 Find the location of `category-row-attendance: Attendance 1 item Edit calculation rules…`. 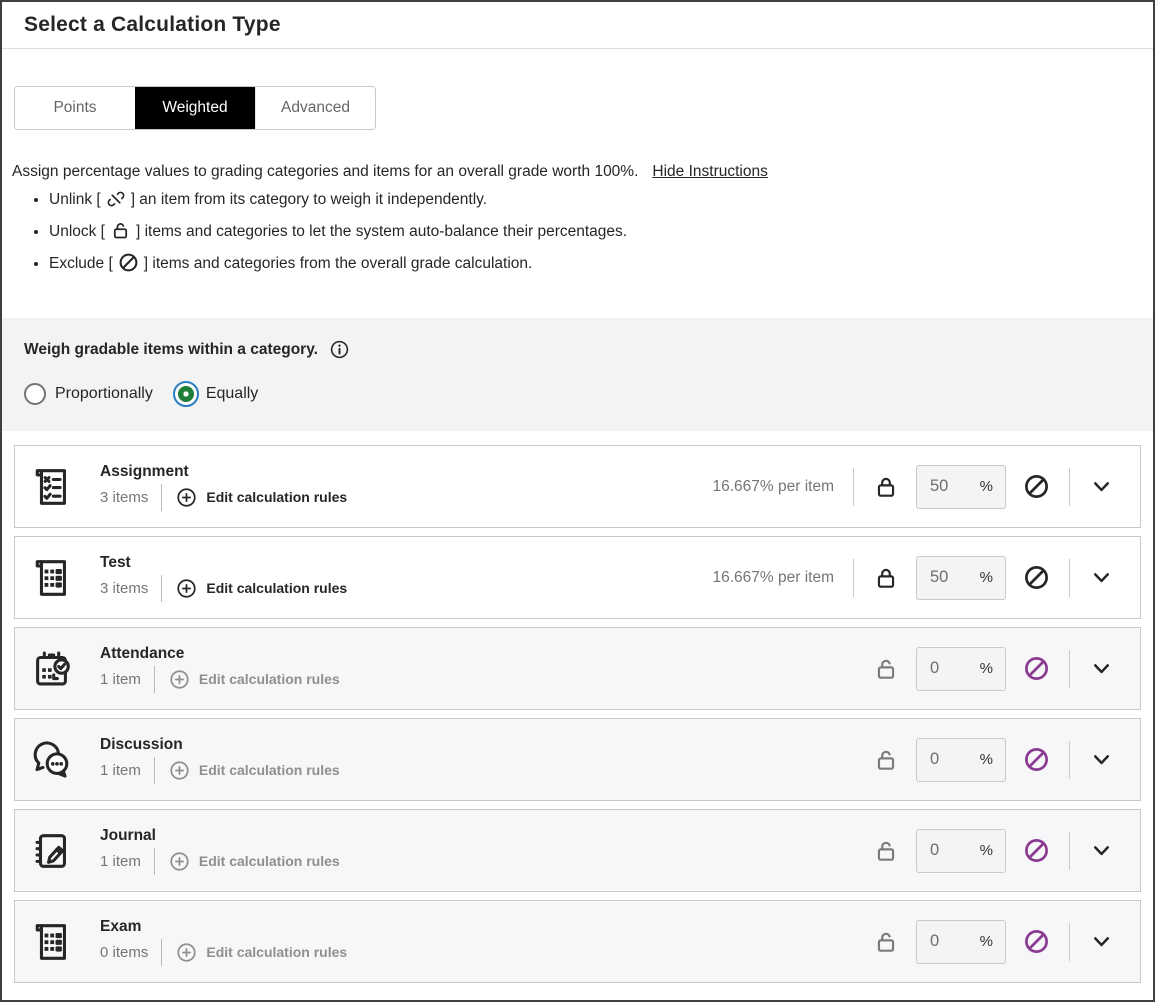

category-row-attendance: Attendance 1 item Edit calculation rules… is located at coordinates (577, 668).